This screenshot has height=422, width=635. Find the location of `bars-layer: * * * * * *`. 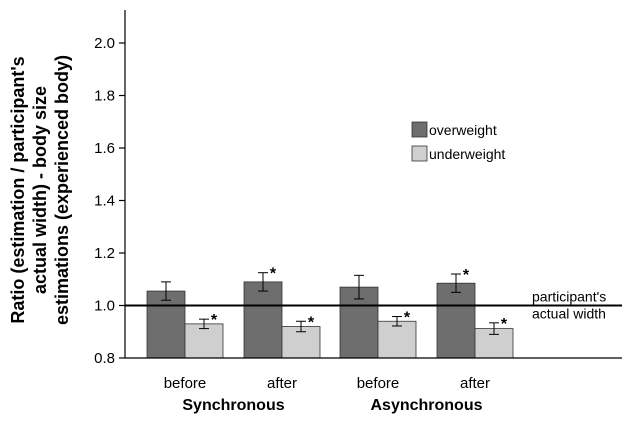

bars-layer: * * * * * * is located at coordinates (330, 312).